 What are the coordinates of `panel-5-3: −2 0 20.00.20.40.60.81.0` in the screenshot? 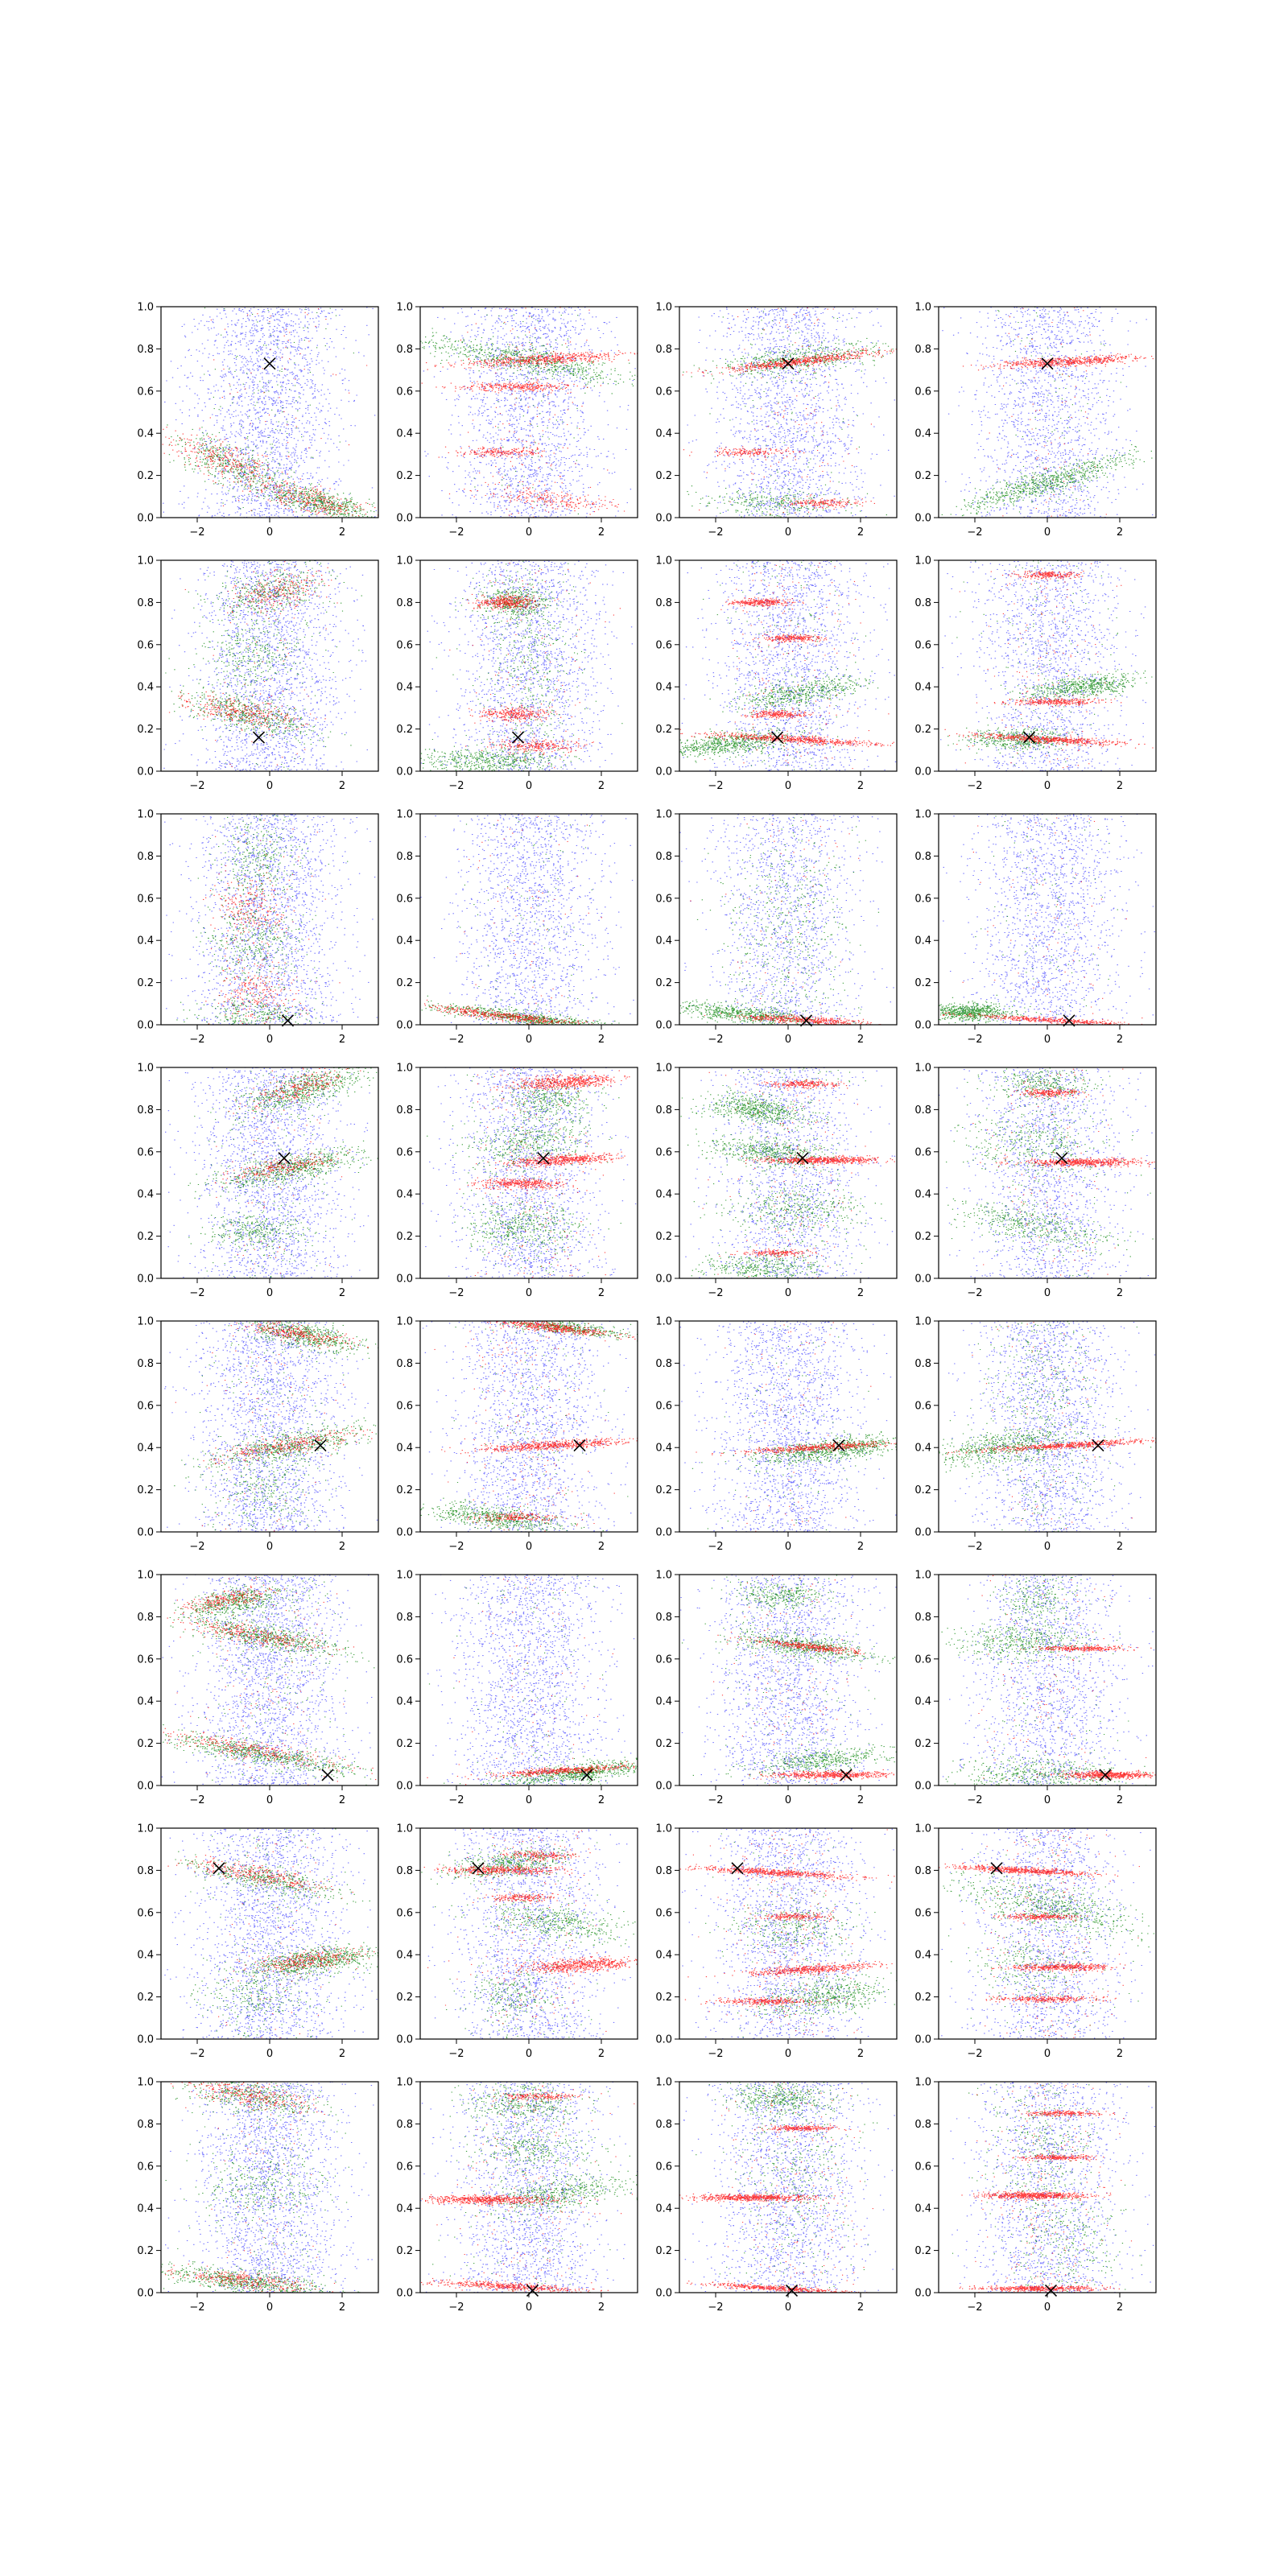 It's located at (1035, 1688).